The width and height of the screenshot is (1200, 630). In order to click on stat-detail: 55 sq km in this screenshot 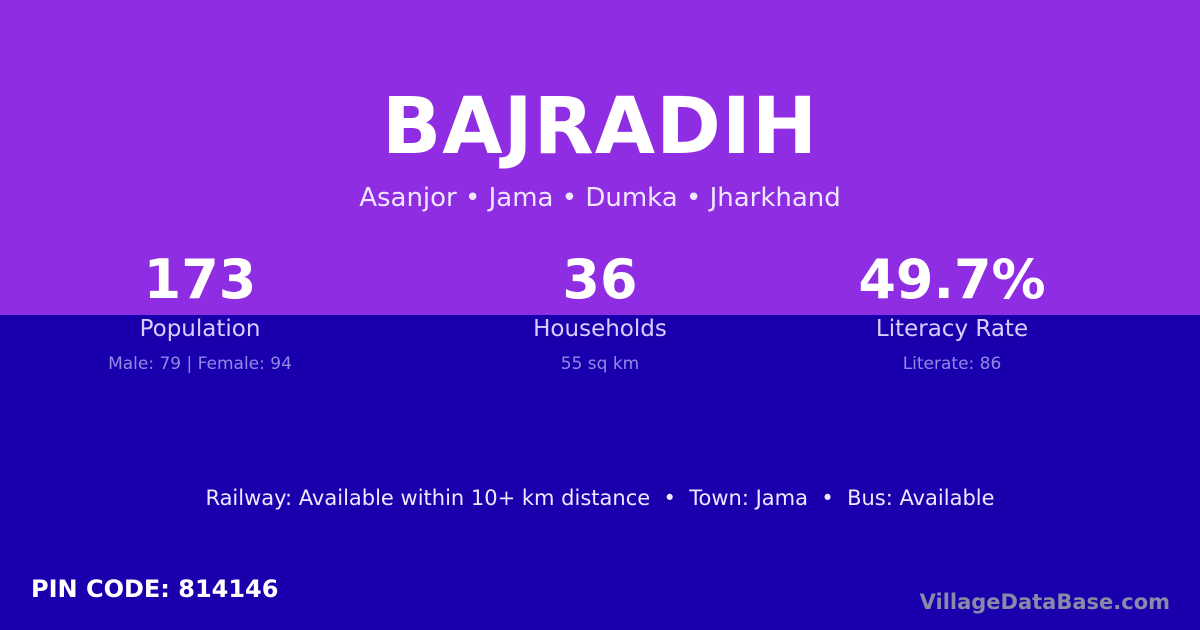, I will do `click(600, 364)`.